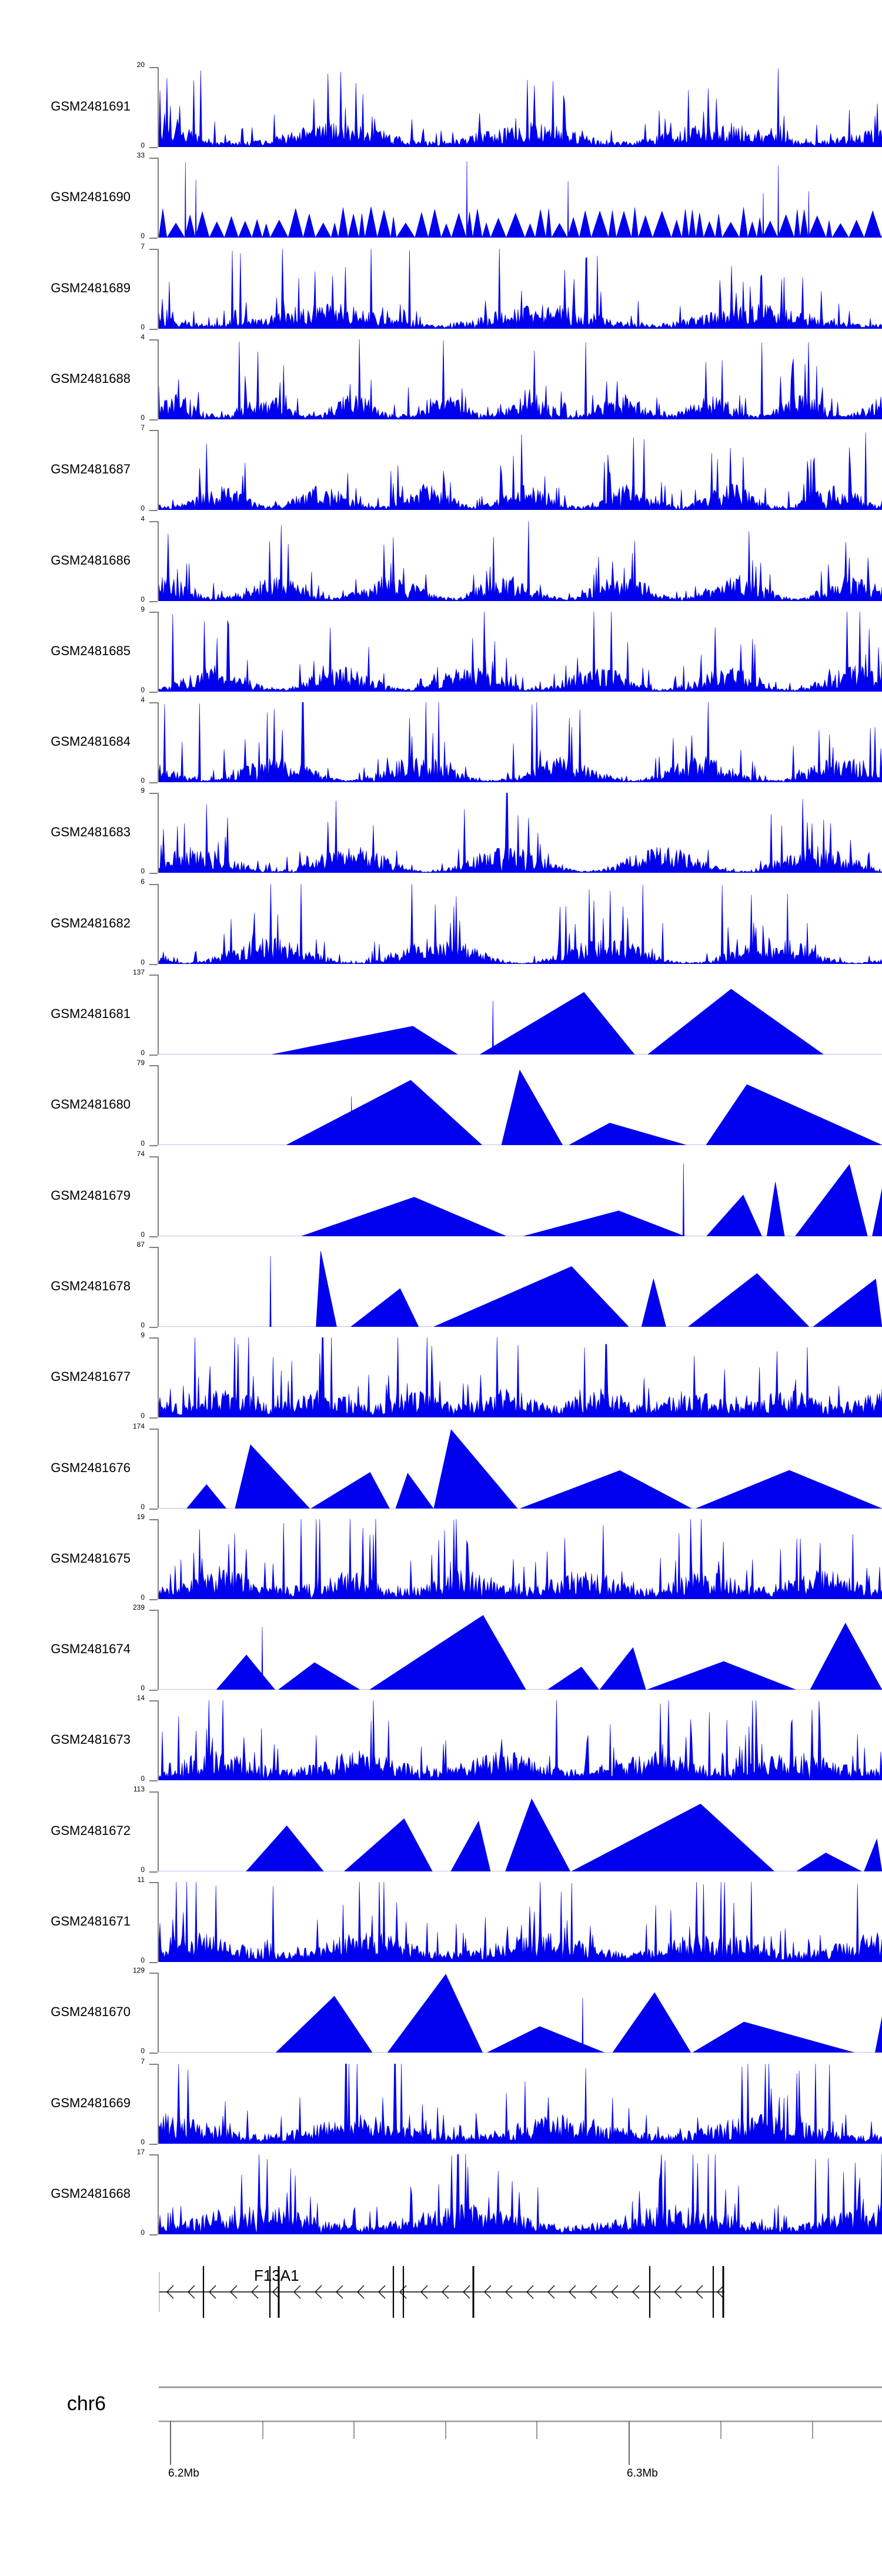  I want to click on track-sample-label: GSM2481671, so click(91, 1921).